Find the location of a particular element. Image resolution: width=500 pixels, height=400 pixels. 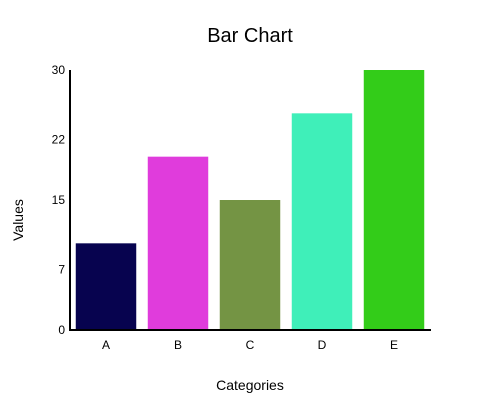

bar-d is located at coordinates (322, 221).